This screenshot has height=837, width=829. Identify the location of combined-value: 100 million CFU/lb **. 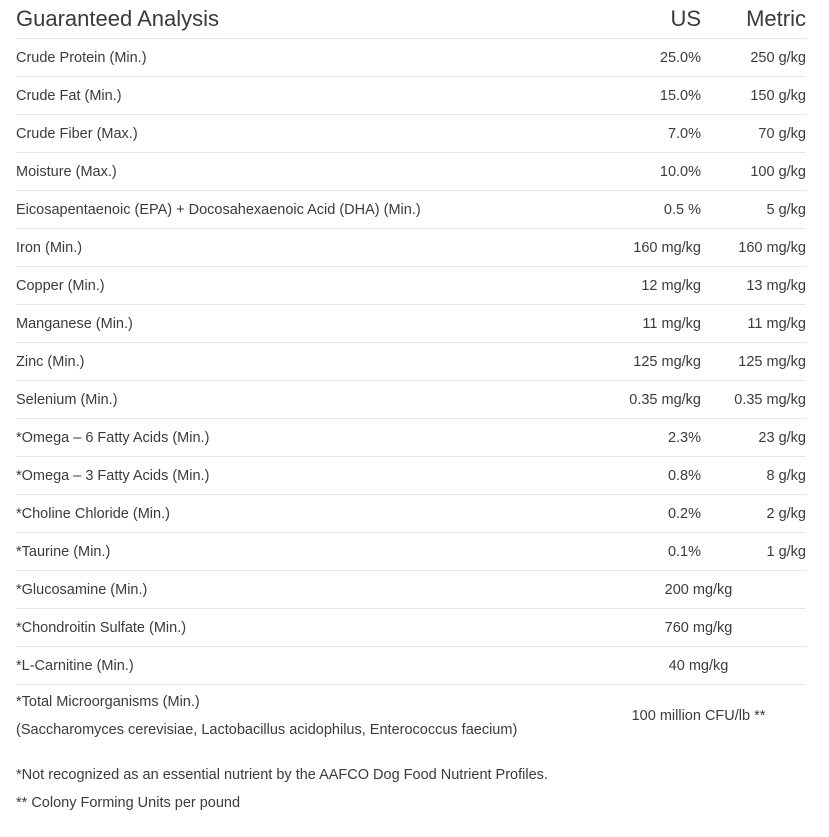
(698, 716).